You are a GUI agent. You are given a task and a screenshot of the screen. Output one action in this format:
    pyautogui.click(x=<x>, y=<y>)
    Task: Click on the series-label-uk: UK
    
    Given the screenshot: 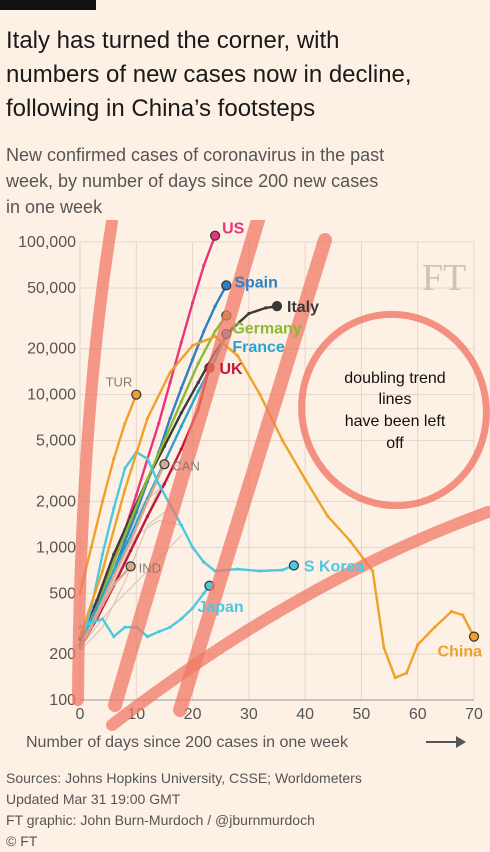 What is the action you would take?
    pyautogui.click(x=231, y=369)
    